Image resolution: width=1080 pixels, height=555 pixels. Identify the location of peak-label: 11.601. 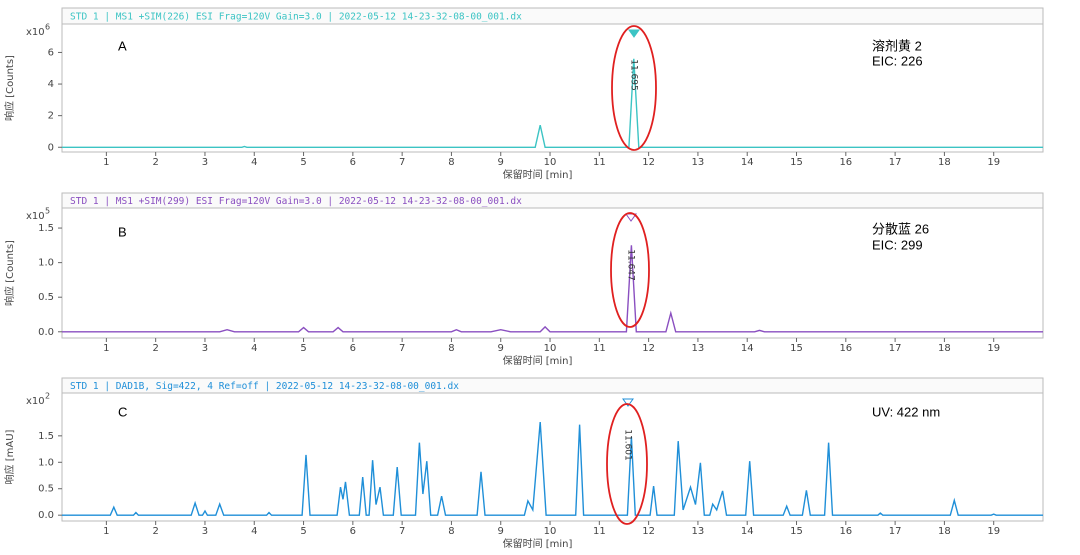
(628, 445).